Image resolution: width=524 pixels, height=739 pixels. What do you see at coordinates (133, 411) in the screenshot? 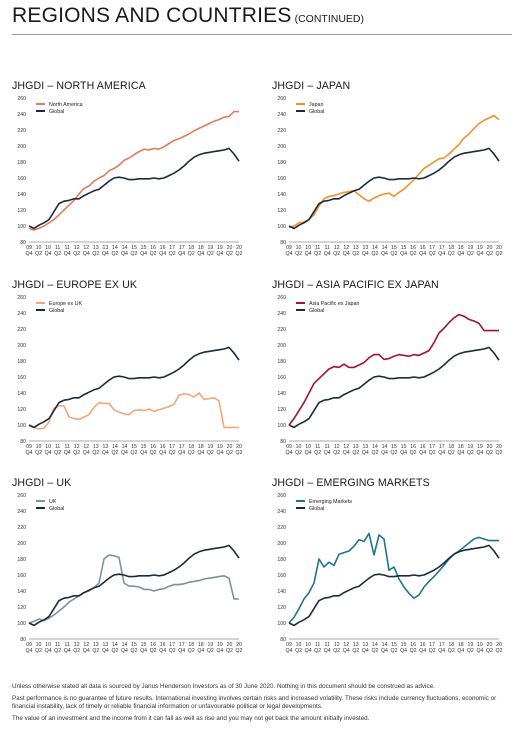
I see `series-line-europe-ex-uk` at bounding box center [133, 411].